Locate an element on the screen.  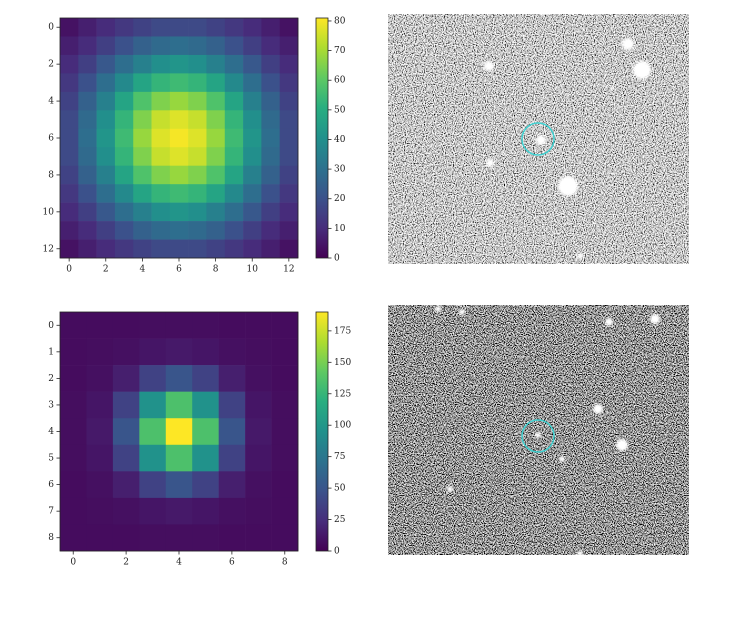
y-tick-label: 2 is located at coordinates (51, 379).